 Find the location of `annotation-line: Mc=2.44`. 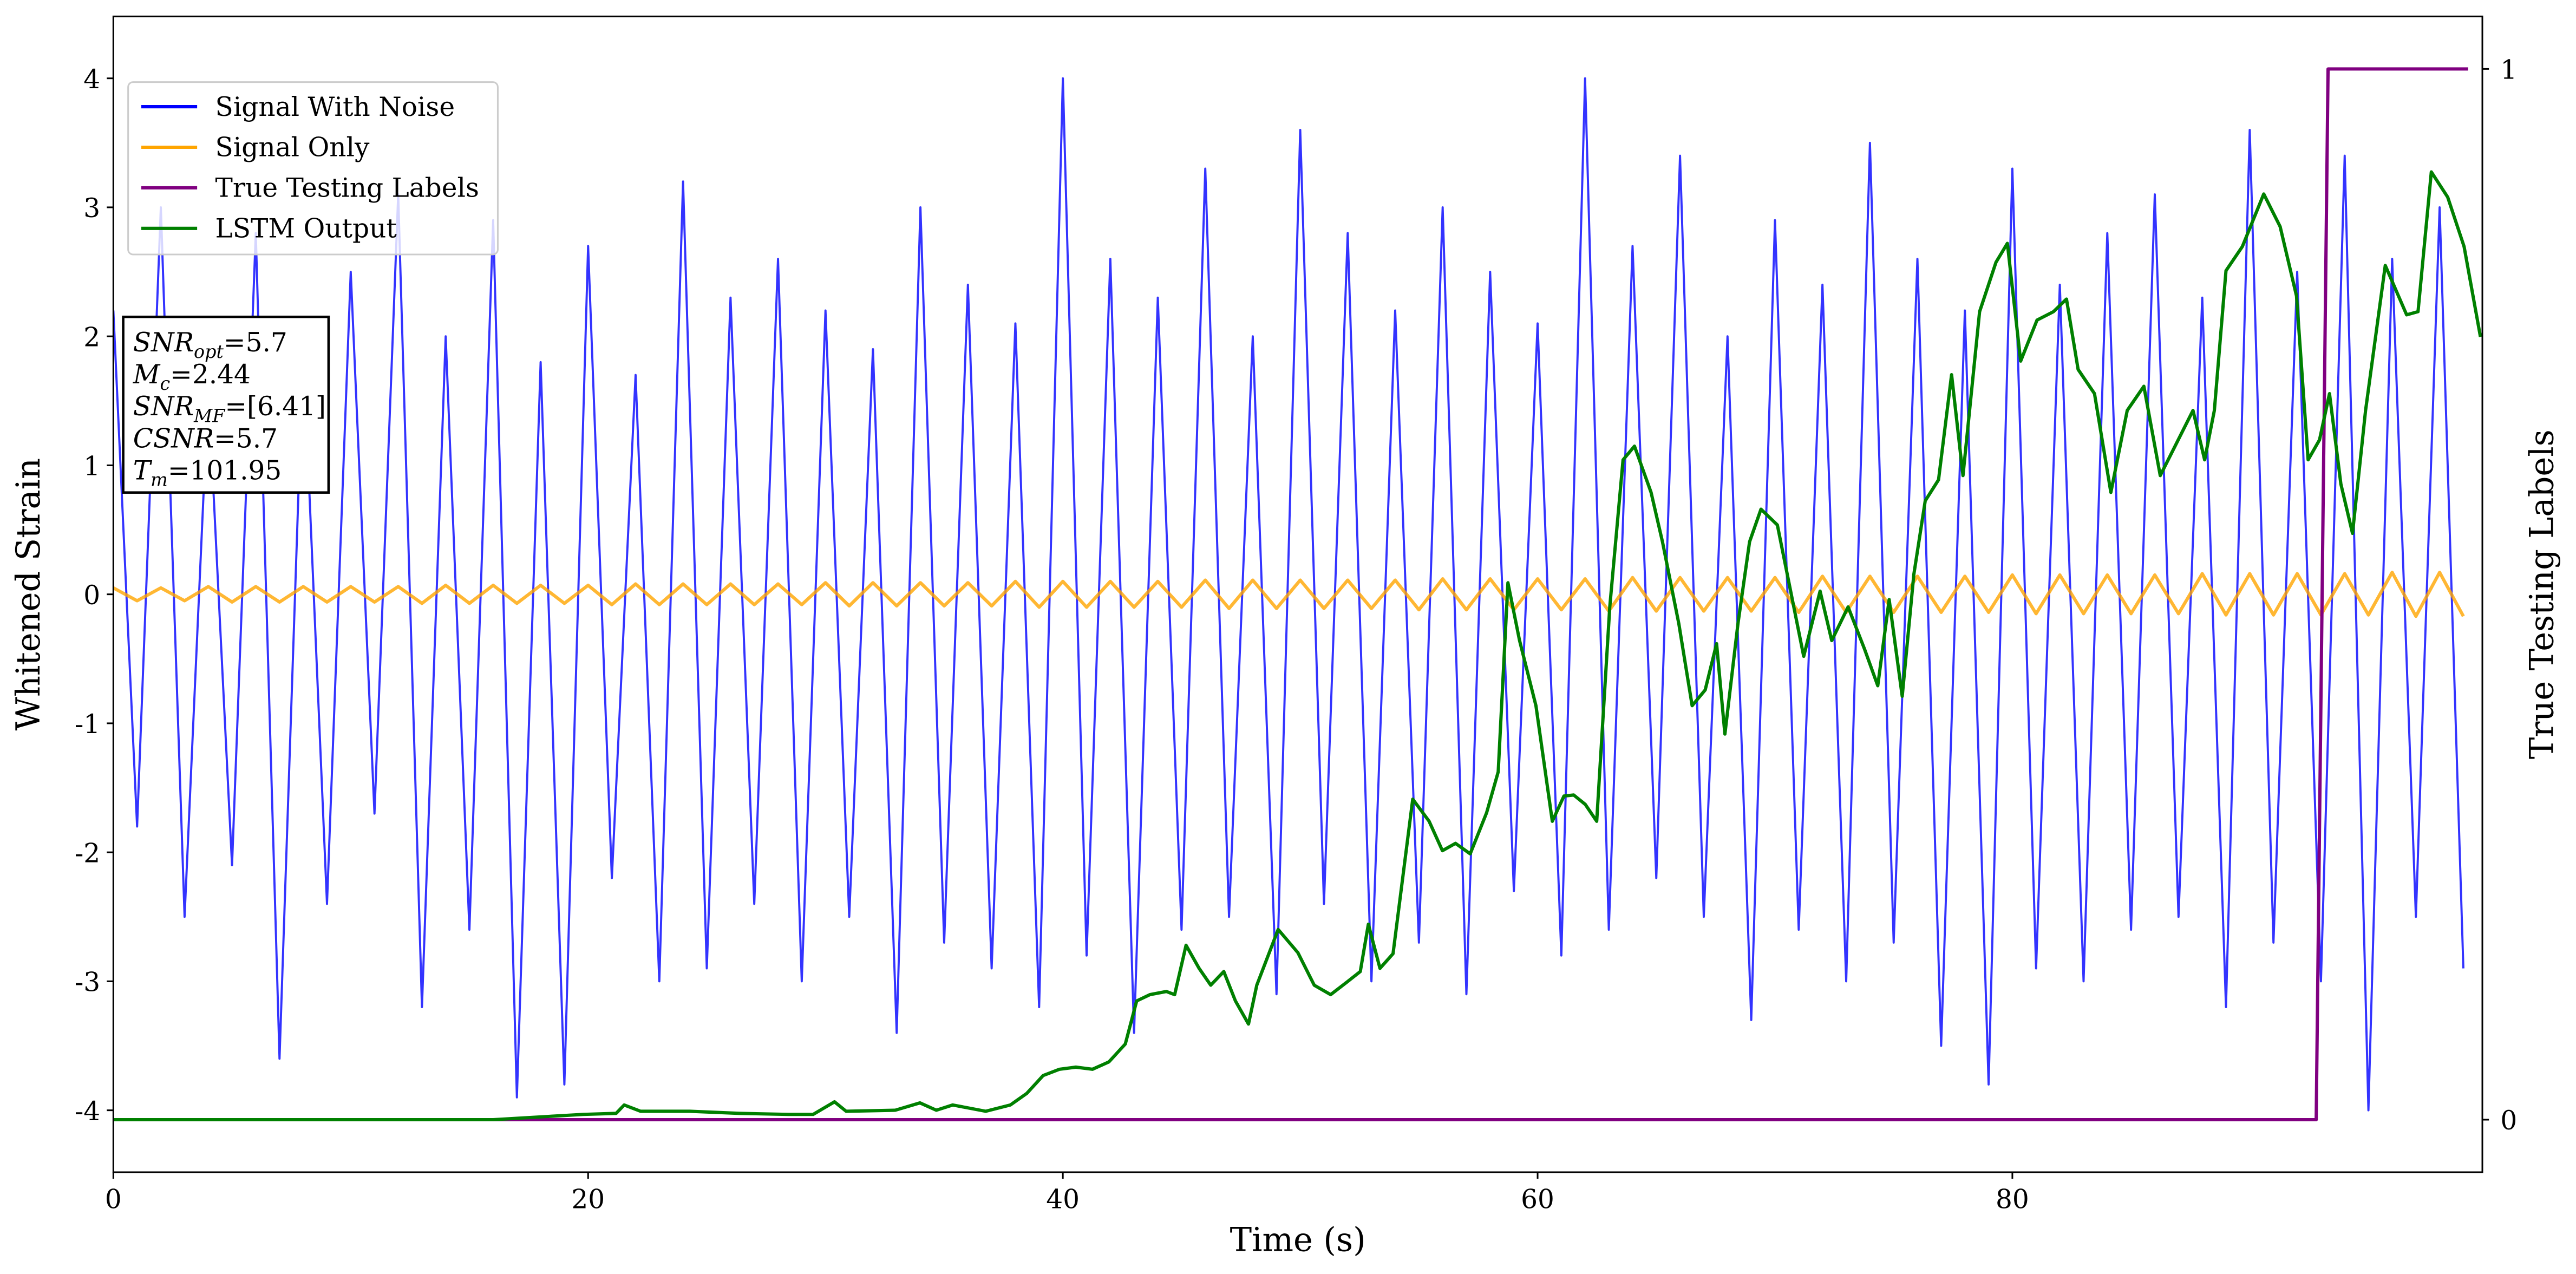

annotation-line: Mc=2.44 is located at coordinates (192, 377).